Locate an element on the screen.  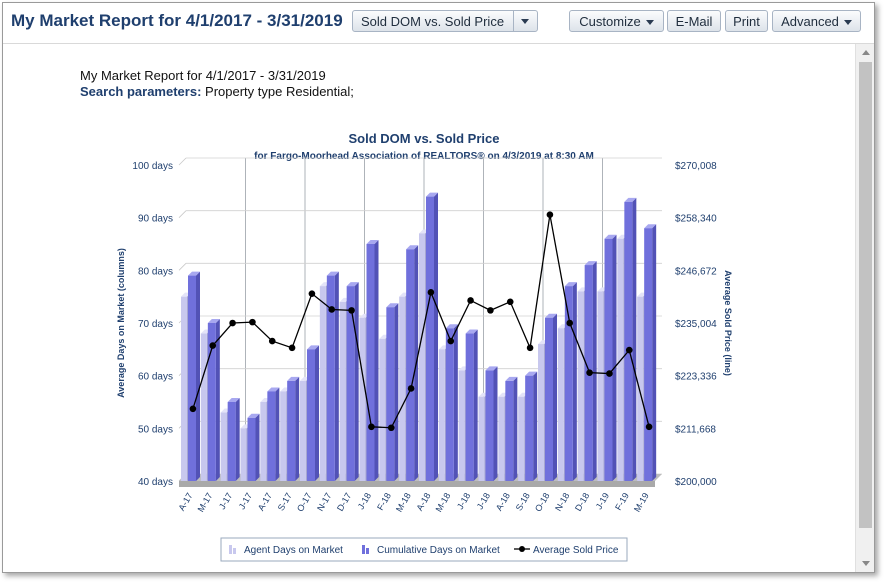
scroll-down-icon is located at coordinates (866, 563).